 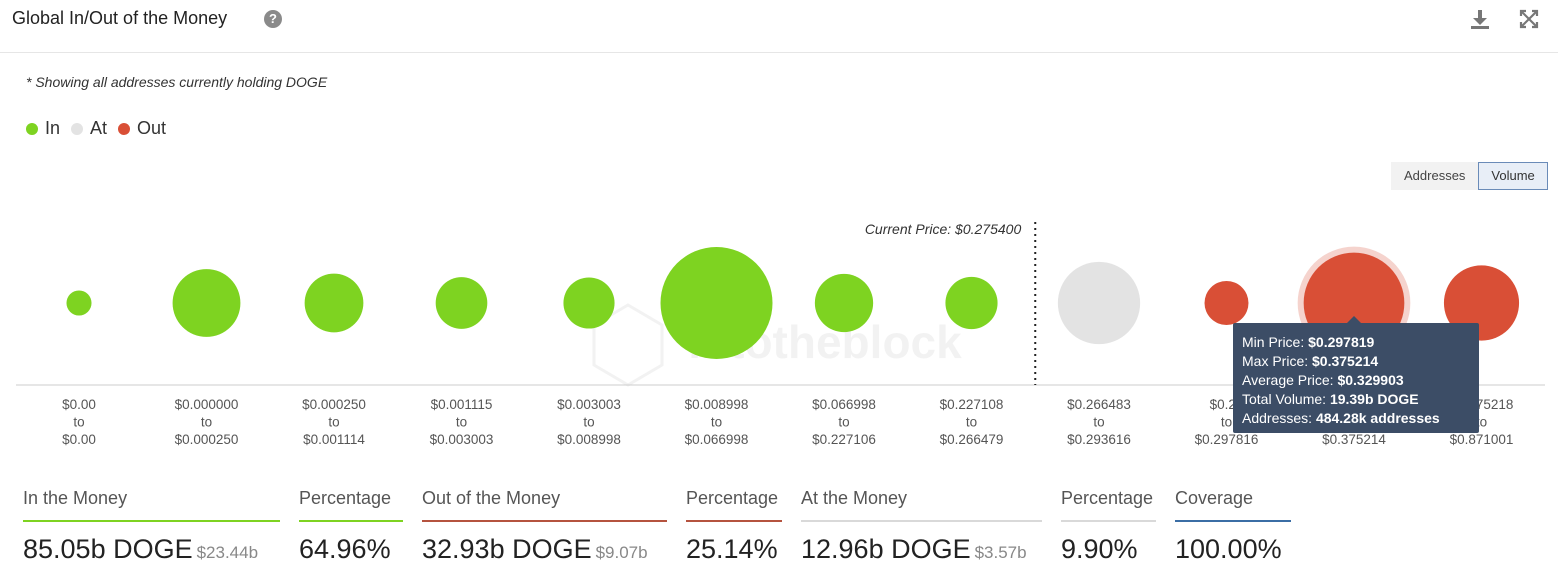 I want to click on tooltip-row: Addresses: 484.28k addresses, so click(x=1360, y=418).